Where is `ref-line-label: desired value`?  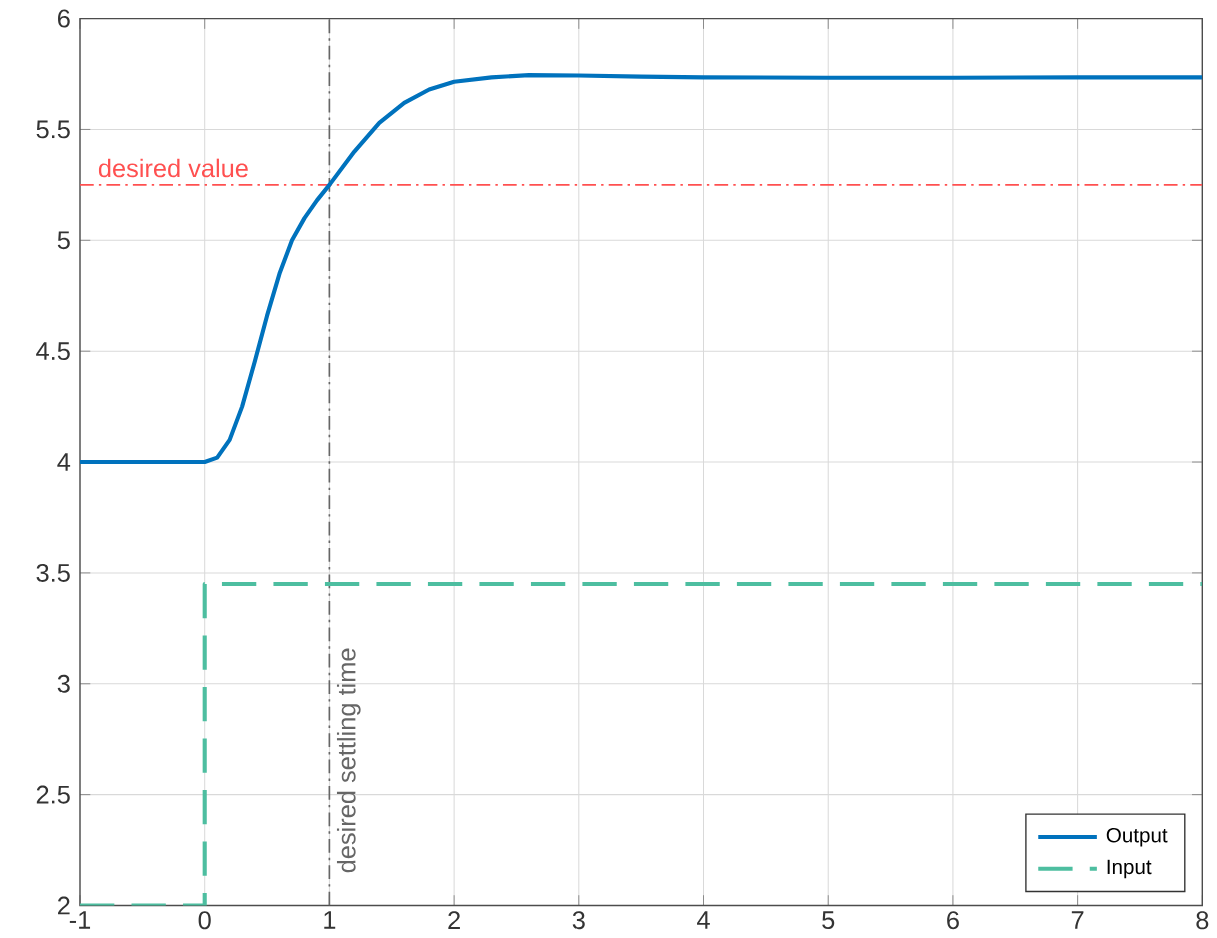
ref-line-label: desired value is located at coordinates (173, 168).